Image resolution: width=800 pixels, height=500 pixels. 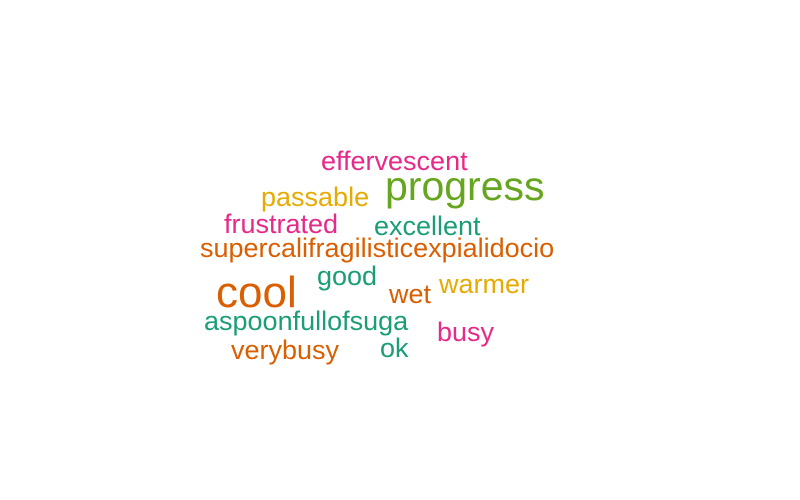 I want to click on word-aspoonfullofsuga: aspoonfullofsuga, so click(x=306, y=321).